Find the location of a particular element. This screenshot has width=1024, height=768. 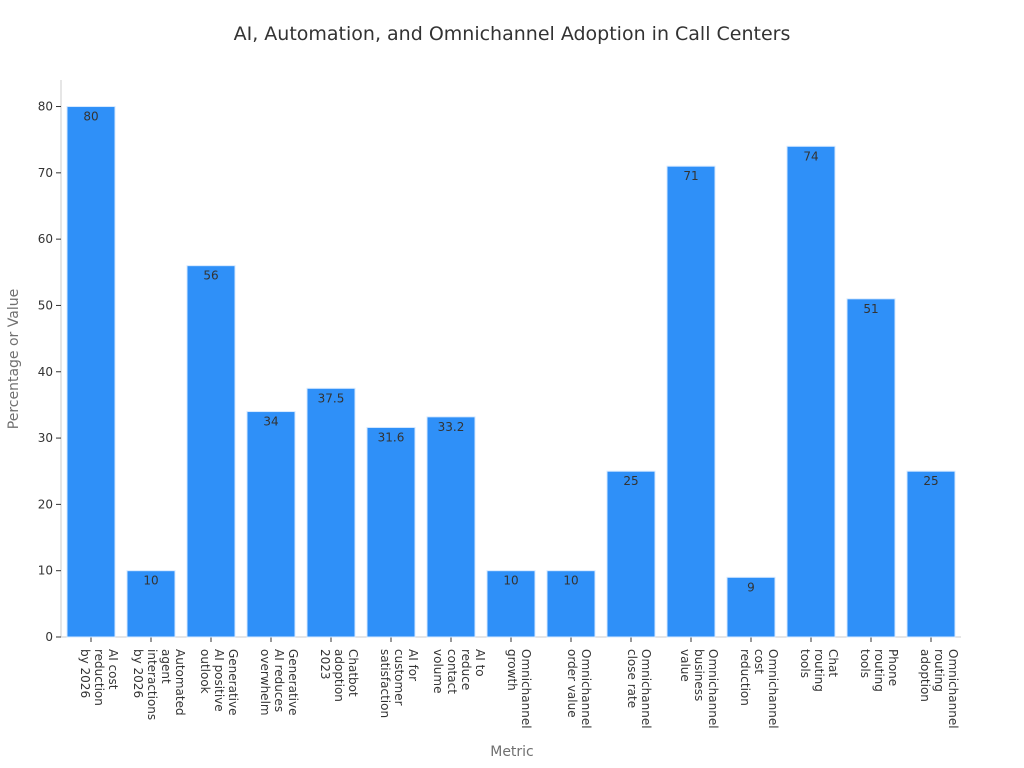

x-tick-label-line: reduce is located at coordinates (466, 669).